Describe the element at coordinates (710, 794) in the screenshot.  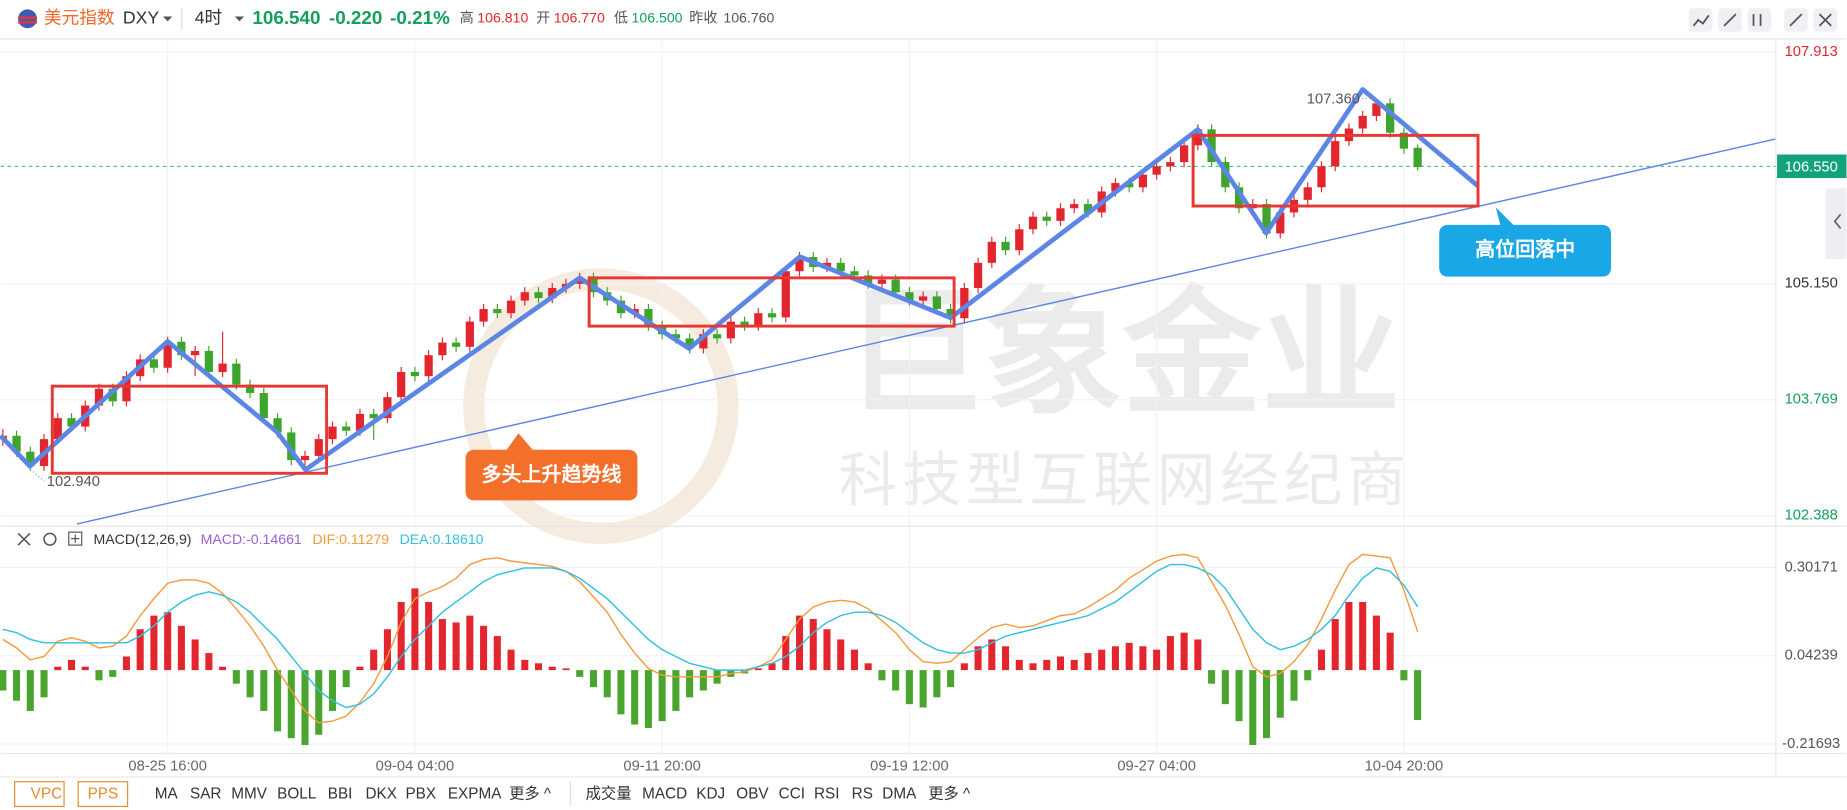
I see `indicator-button: KDJ` at that location.